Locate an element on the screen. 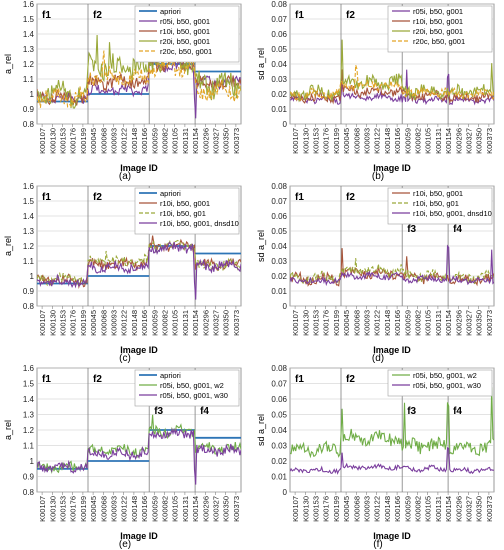  y-tick-label: 0.03 is located at coordinates (279, 446).